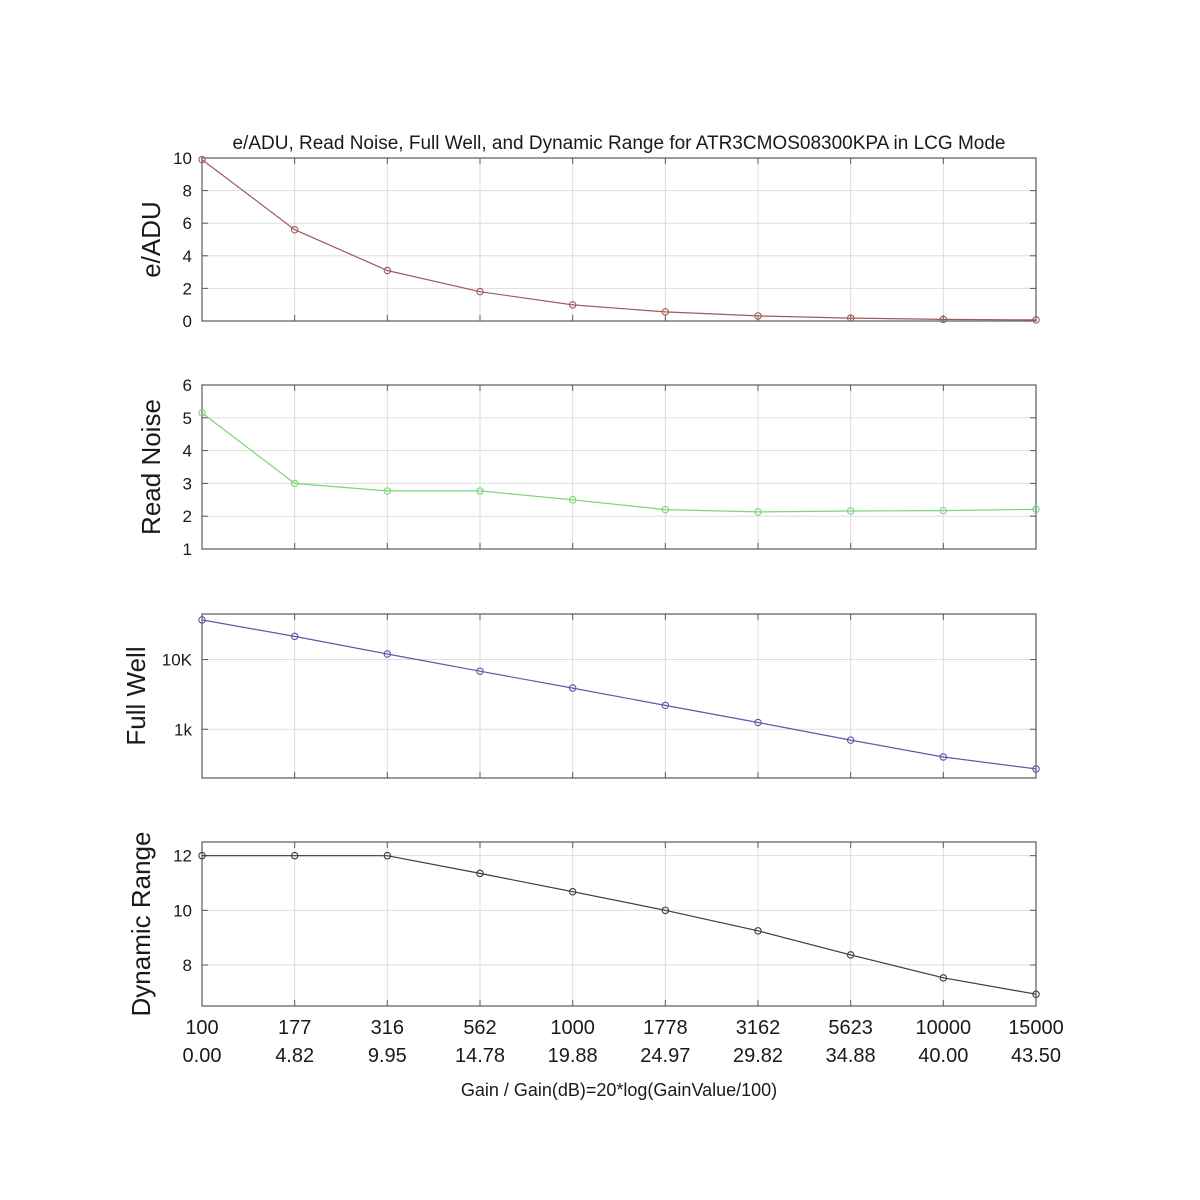 The image size is (1200, 1200). I want to click on series-line-e-adu, so click(619, 240).